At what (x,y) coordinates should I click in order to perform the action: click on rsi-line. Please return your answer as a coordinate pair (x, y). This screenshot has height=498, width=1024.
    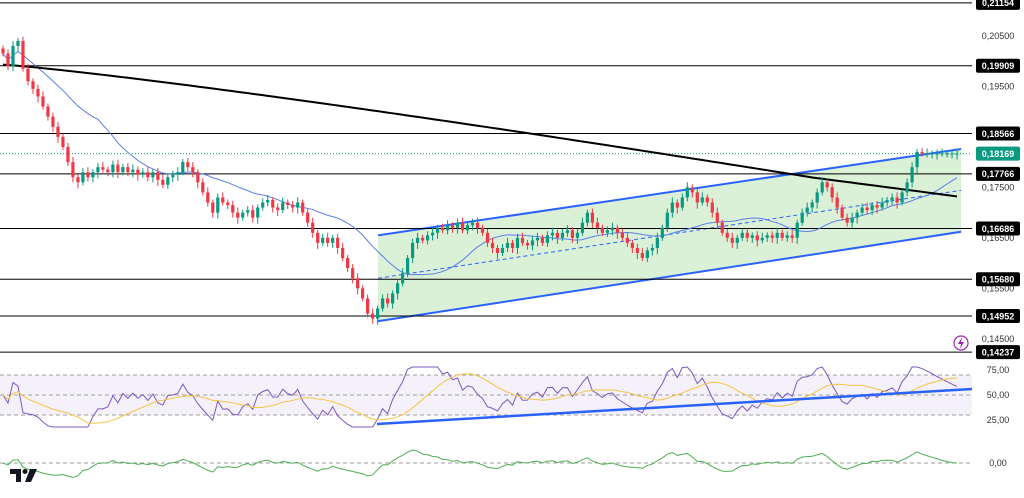
    Looking at the image, I should click on (480, 397).